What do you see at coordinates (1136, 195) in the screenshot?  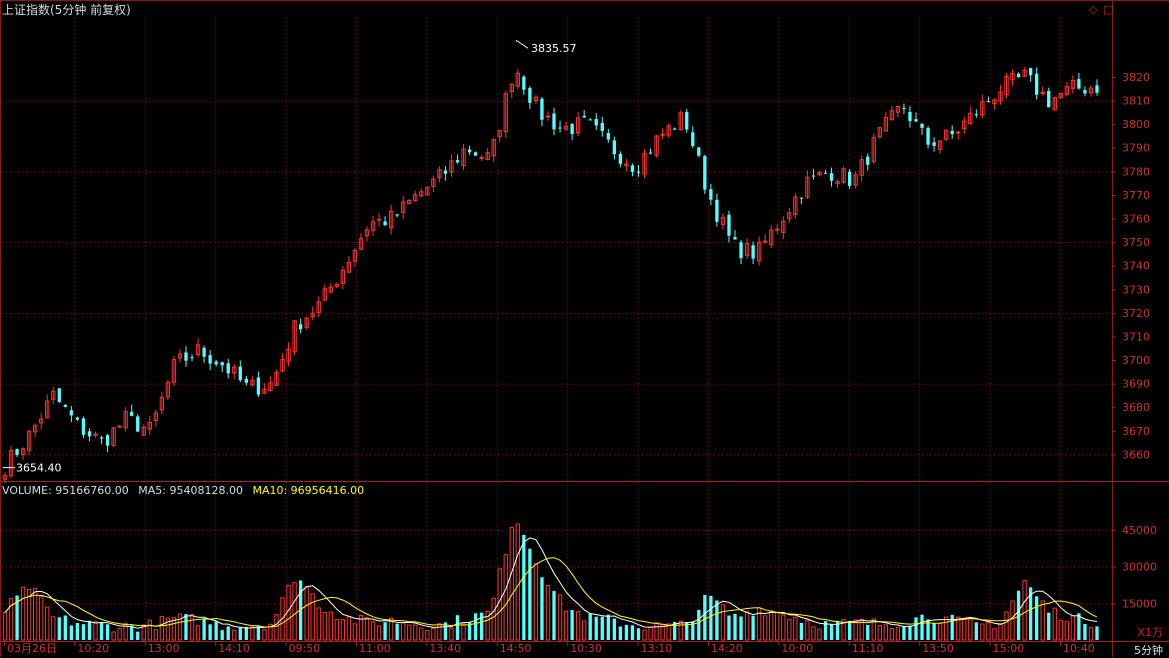 I see `price-tick-label: 3770` at bounding box center [1136, 195].